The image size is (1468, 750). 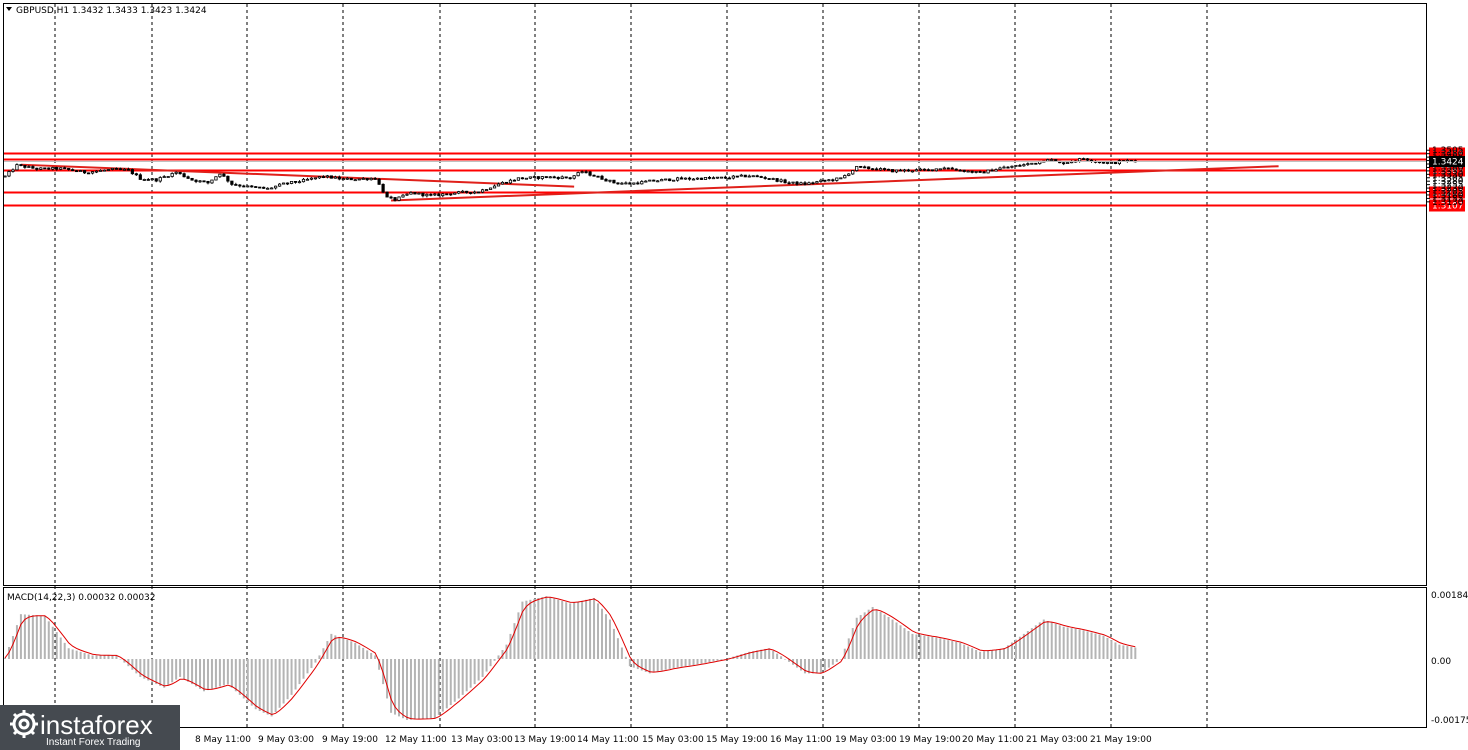 I want to click on level-label: 1.3365, so click(x=1448, y=172).